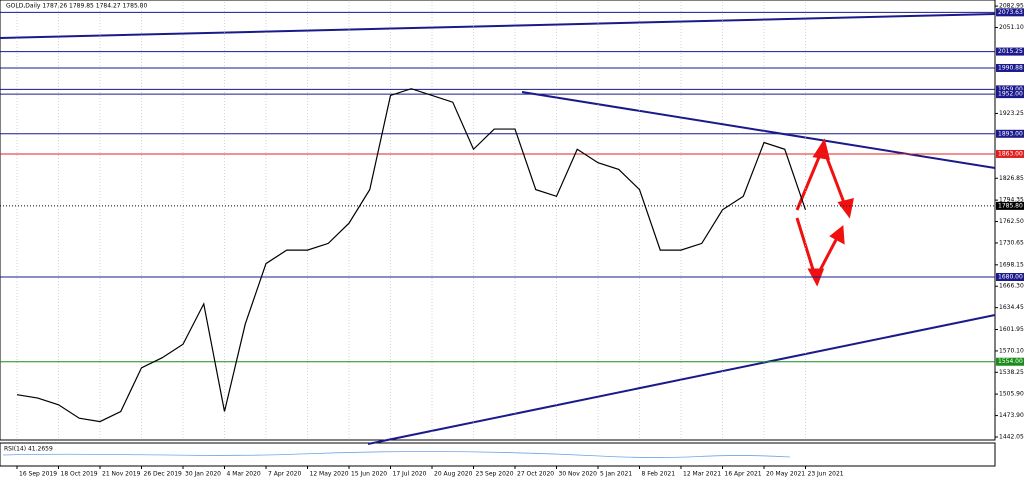  What do you see at coordinates (1011, 264) in the screenshot?
I see `y-tick-label: 1698.15` at bounding box center [1011, 264].